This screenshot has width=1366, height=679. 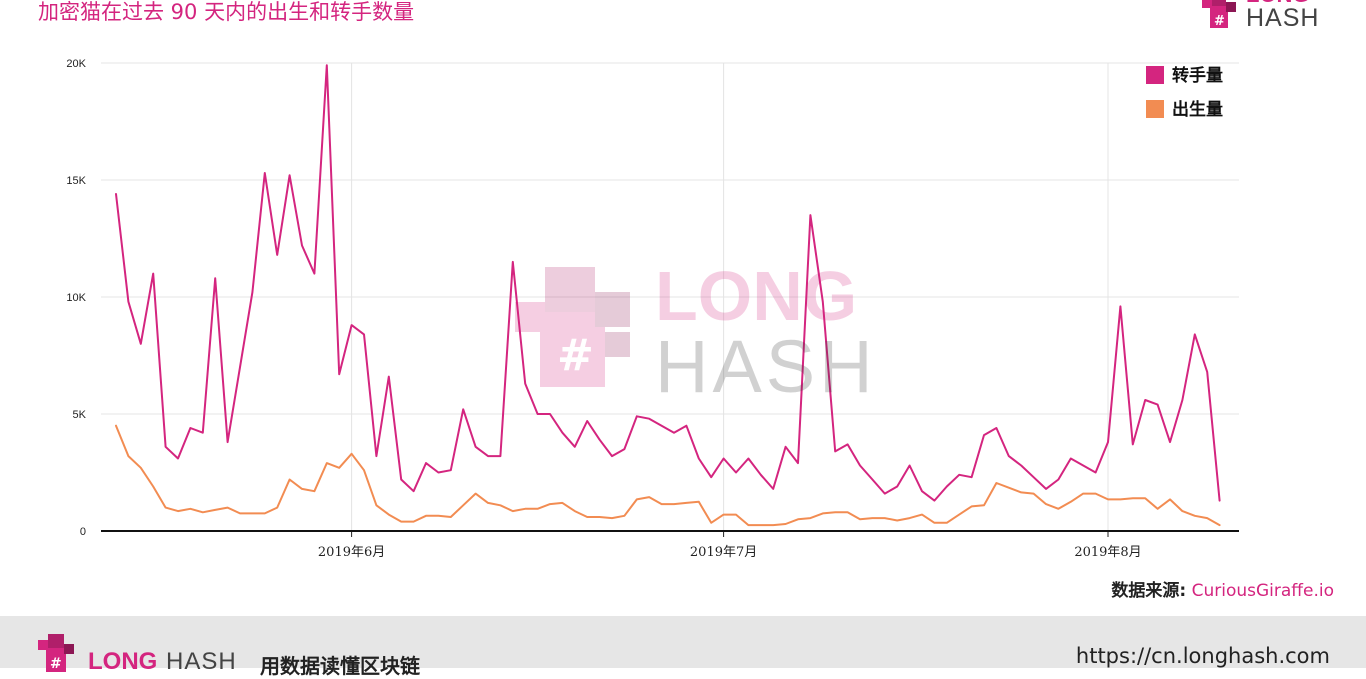 I want to click on series-line-births, so click(x=668, y=475).